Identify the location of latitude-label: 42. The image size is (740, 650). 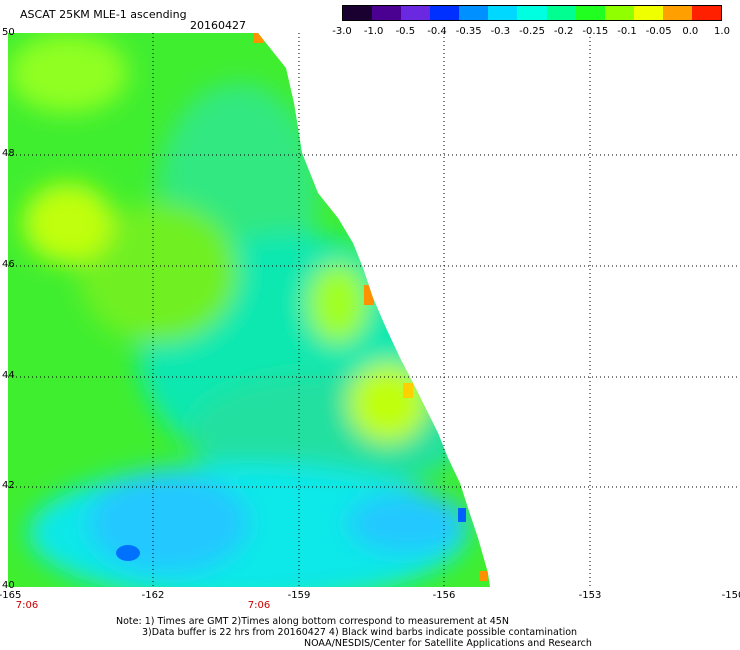
(8, 485).